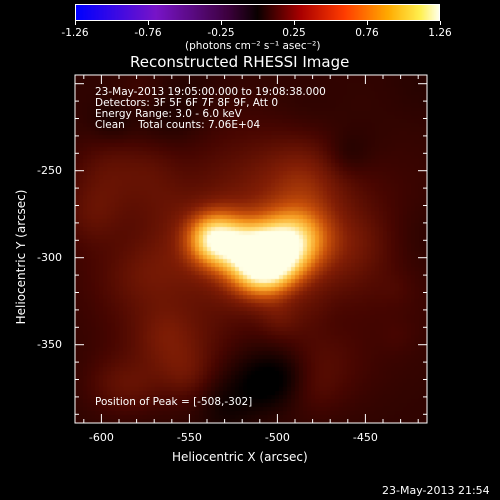 Image resolution: width=500 pixels, height=500 pixels. Describe the element at coordinates (294, 33) in the screenshot. I see `colorbar-tick-label: 0.25` at that location.